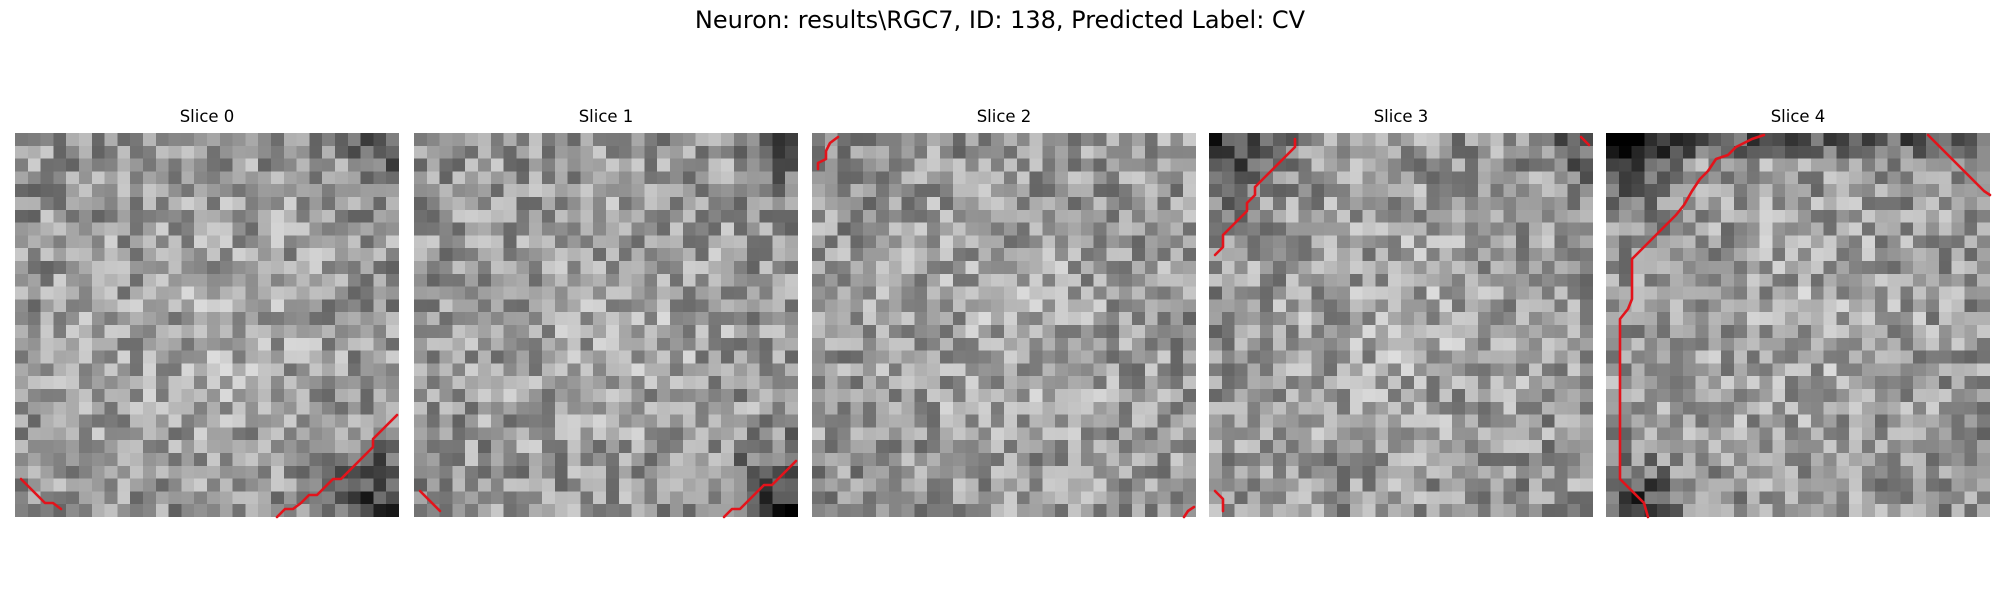 This screenshot has width=2000, height=600. Describe the element at coordinates (606, 116) in the screenshot. I see `slice-title: Slice 1` at that location.